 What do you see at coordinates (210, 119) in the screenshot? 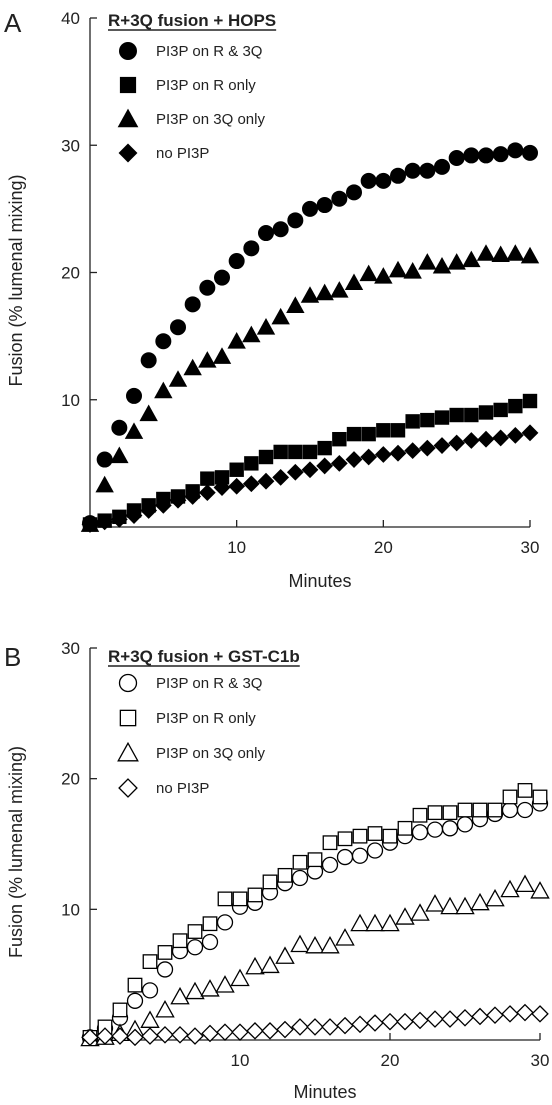
I see `legend-label-series-3: PI3P on 3Q only` at bounding box center [210, 119].